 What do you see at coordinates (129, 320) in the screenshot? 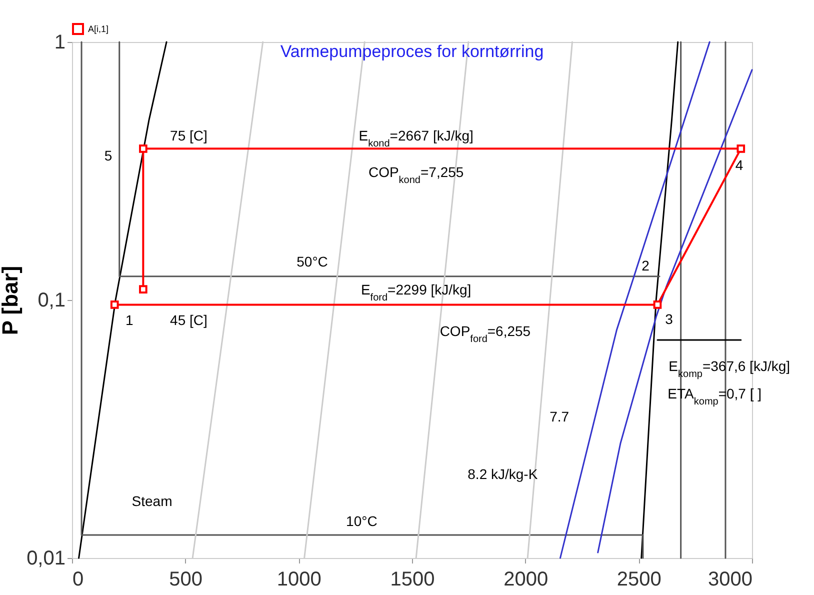
I see `annotation: 1` at bounding box center [129, 320].